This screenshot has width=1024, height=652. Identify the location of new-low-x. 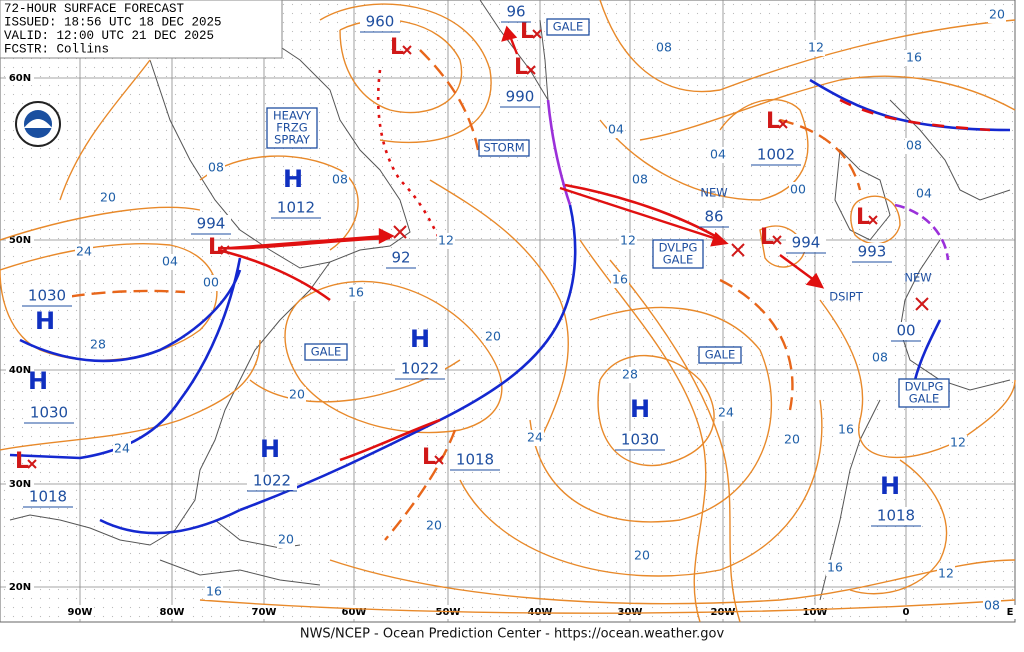
(738, 250).